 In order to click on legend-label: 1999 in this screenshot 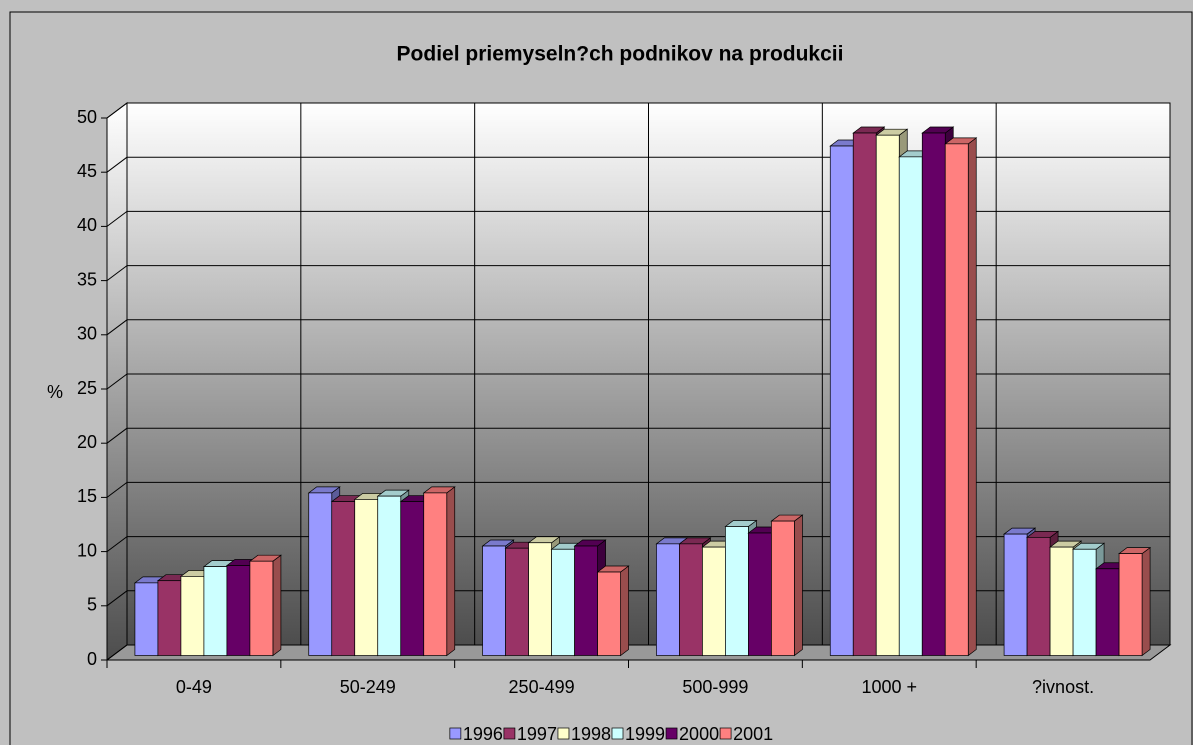, I will do `click(645, 734)`.